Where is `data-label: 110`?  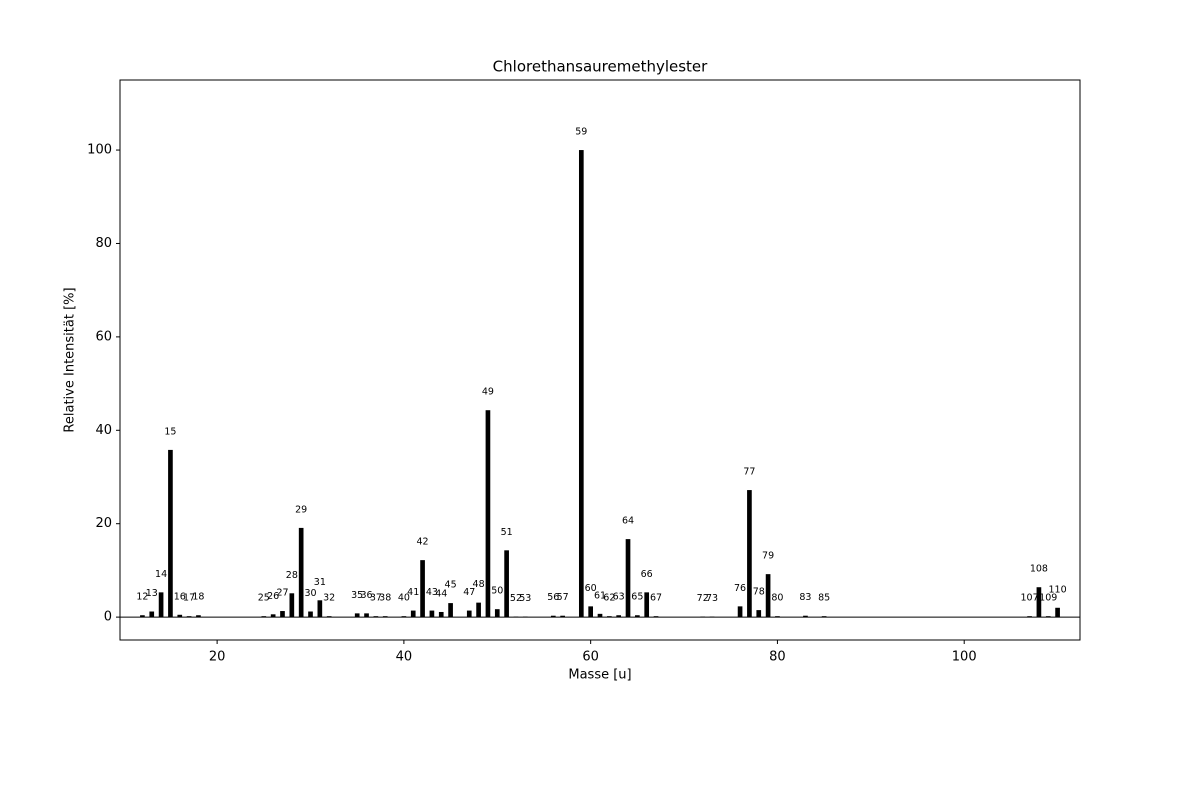
data-label: 110 is located at coordinates (1058, 589).